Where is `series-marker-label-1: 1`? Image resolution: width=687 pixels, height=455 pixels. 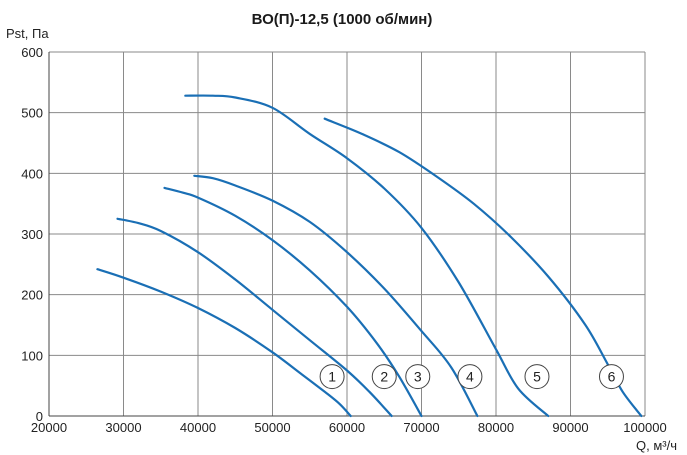 series-marker-label-1: 1 is located at coordinates (332, 377).